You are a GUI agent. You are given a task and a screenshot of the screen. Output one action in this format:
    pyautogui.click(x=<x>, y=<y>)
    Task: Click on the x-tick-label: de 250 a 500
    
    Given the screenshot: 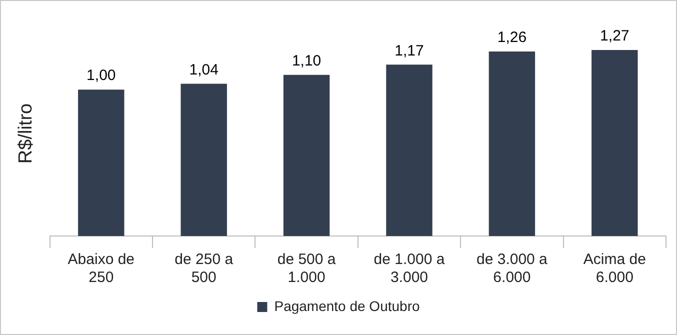 What is the action you would take?
    pyautogui.click(x=204, y=268)
    